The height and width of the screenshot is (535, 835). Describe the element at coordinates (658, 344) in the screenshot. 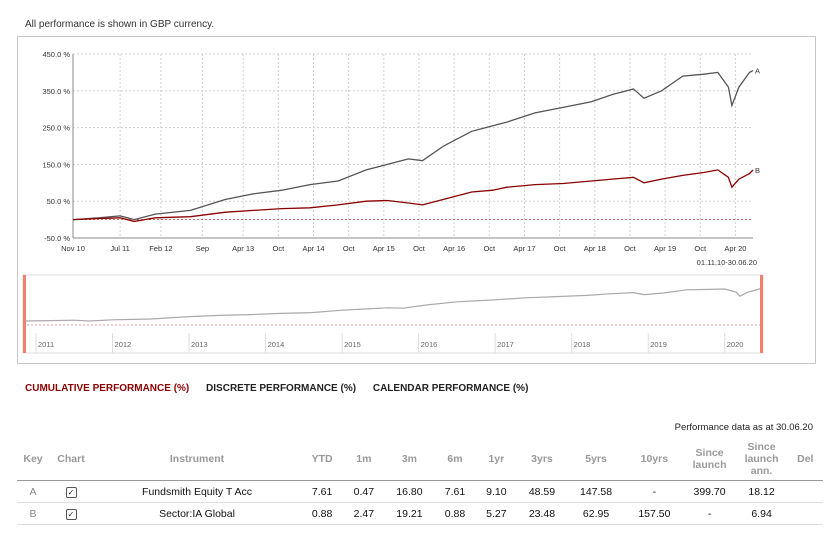

I see `navigator-year-label: 2019` at that location.